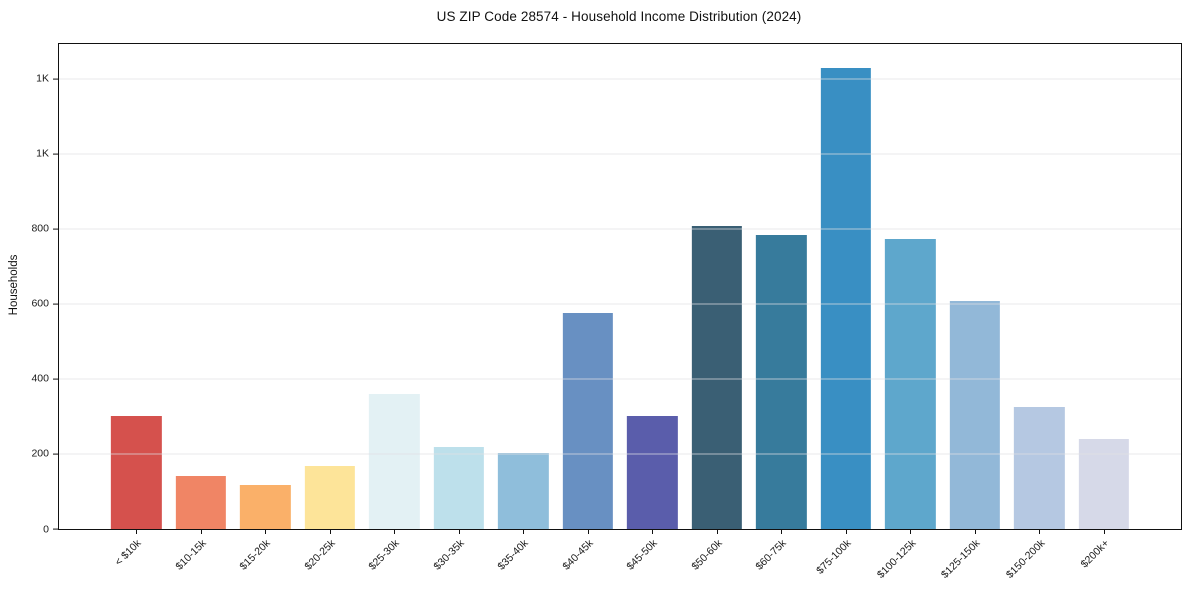 The image size is (1189, 590). I want to click on x-tick-label: $10-15k, so click(191, 555).